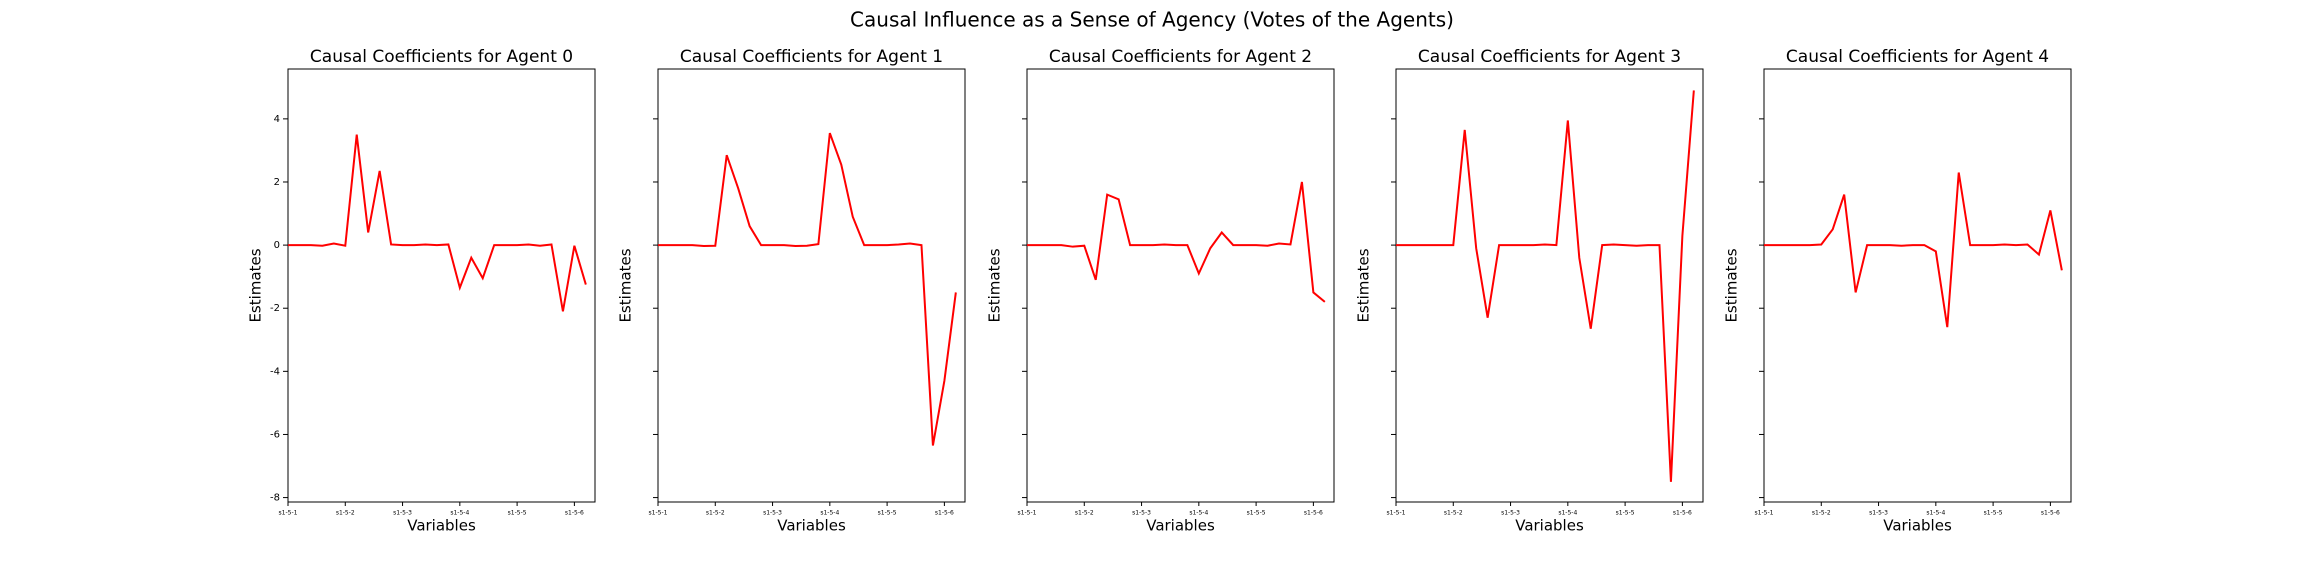  What do you see at coordinates (275, 371) in the screenshot?
I see `y-tick-label: -4` at bounding box center [275, 371].